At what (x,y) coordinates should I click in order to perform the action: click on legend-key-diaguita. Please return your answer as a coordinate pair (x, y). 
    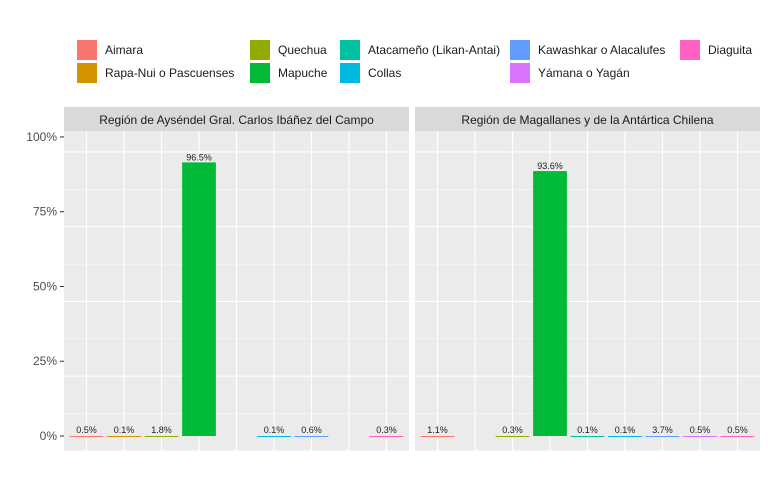
    Looking at the image, I should click on (690, 50).